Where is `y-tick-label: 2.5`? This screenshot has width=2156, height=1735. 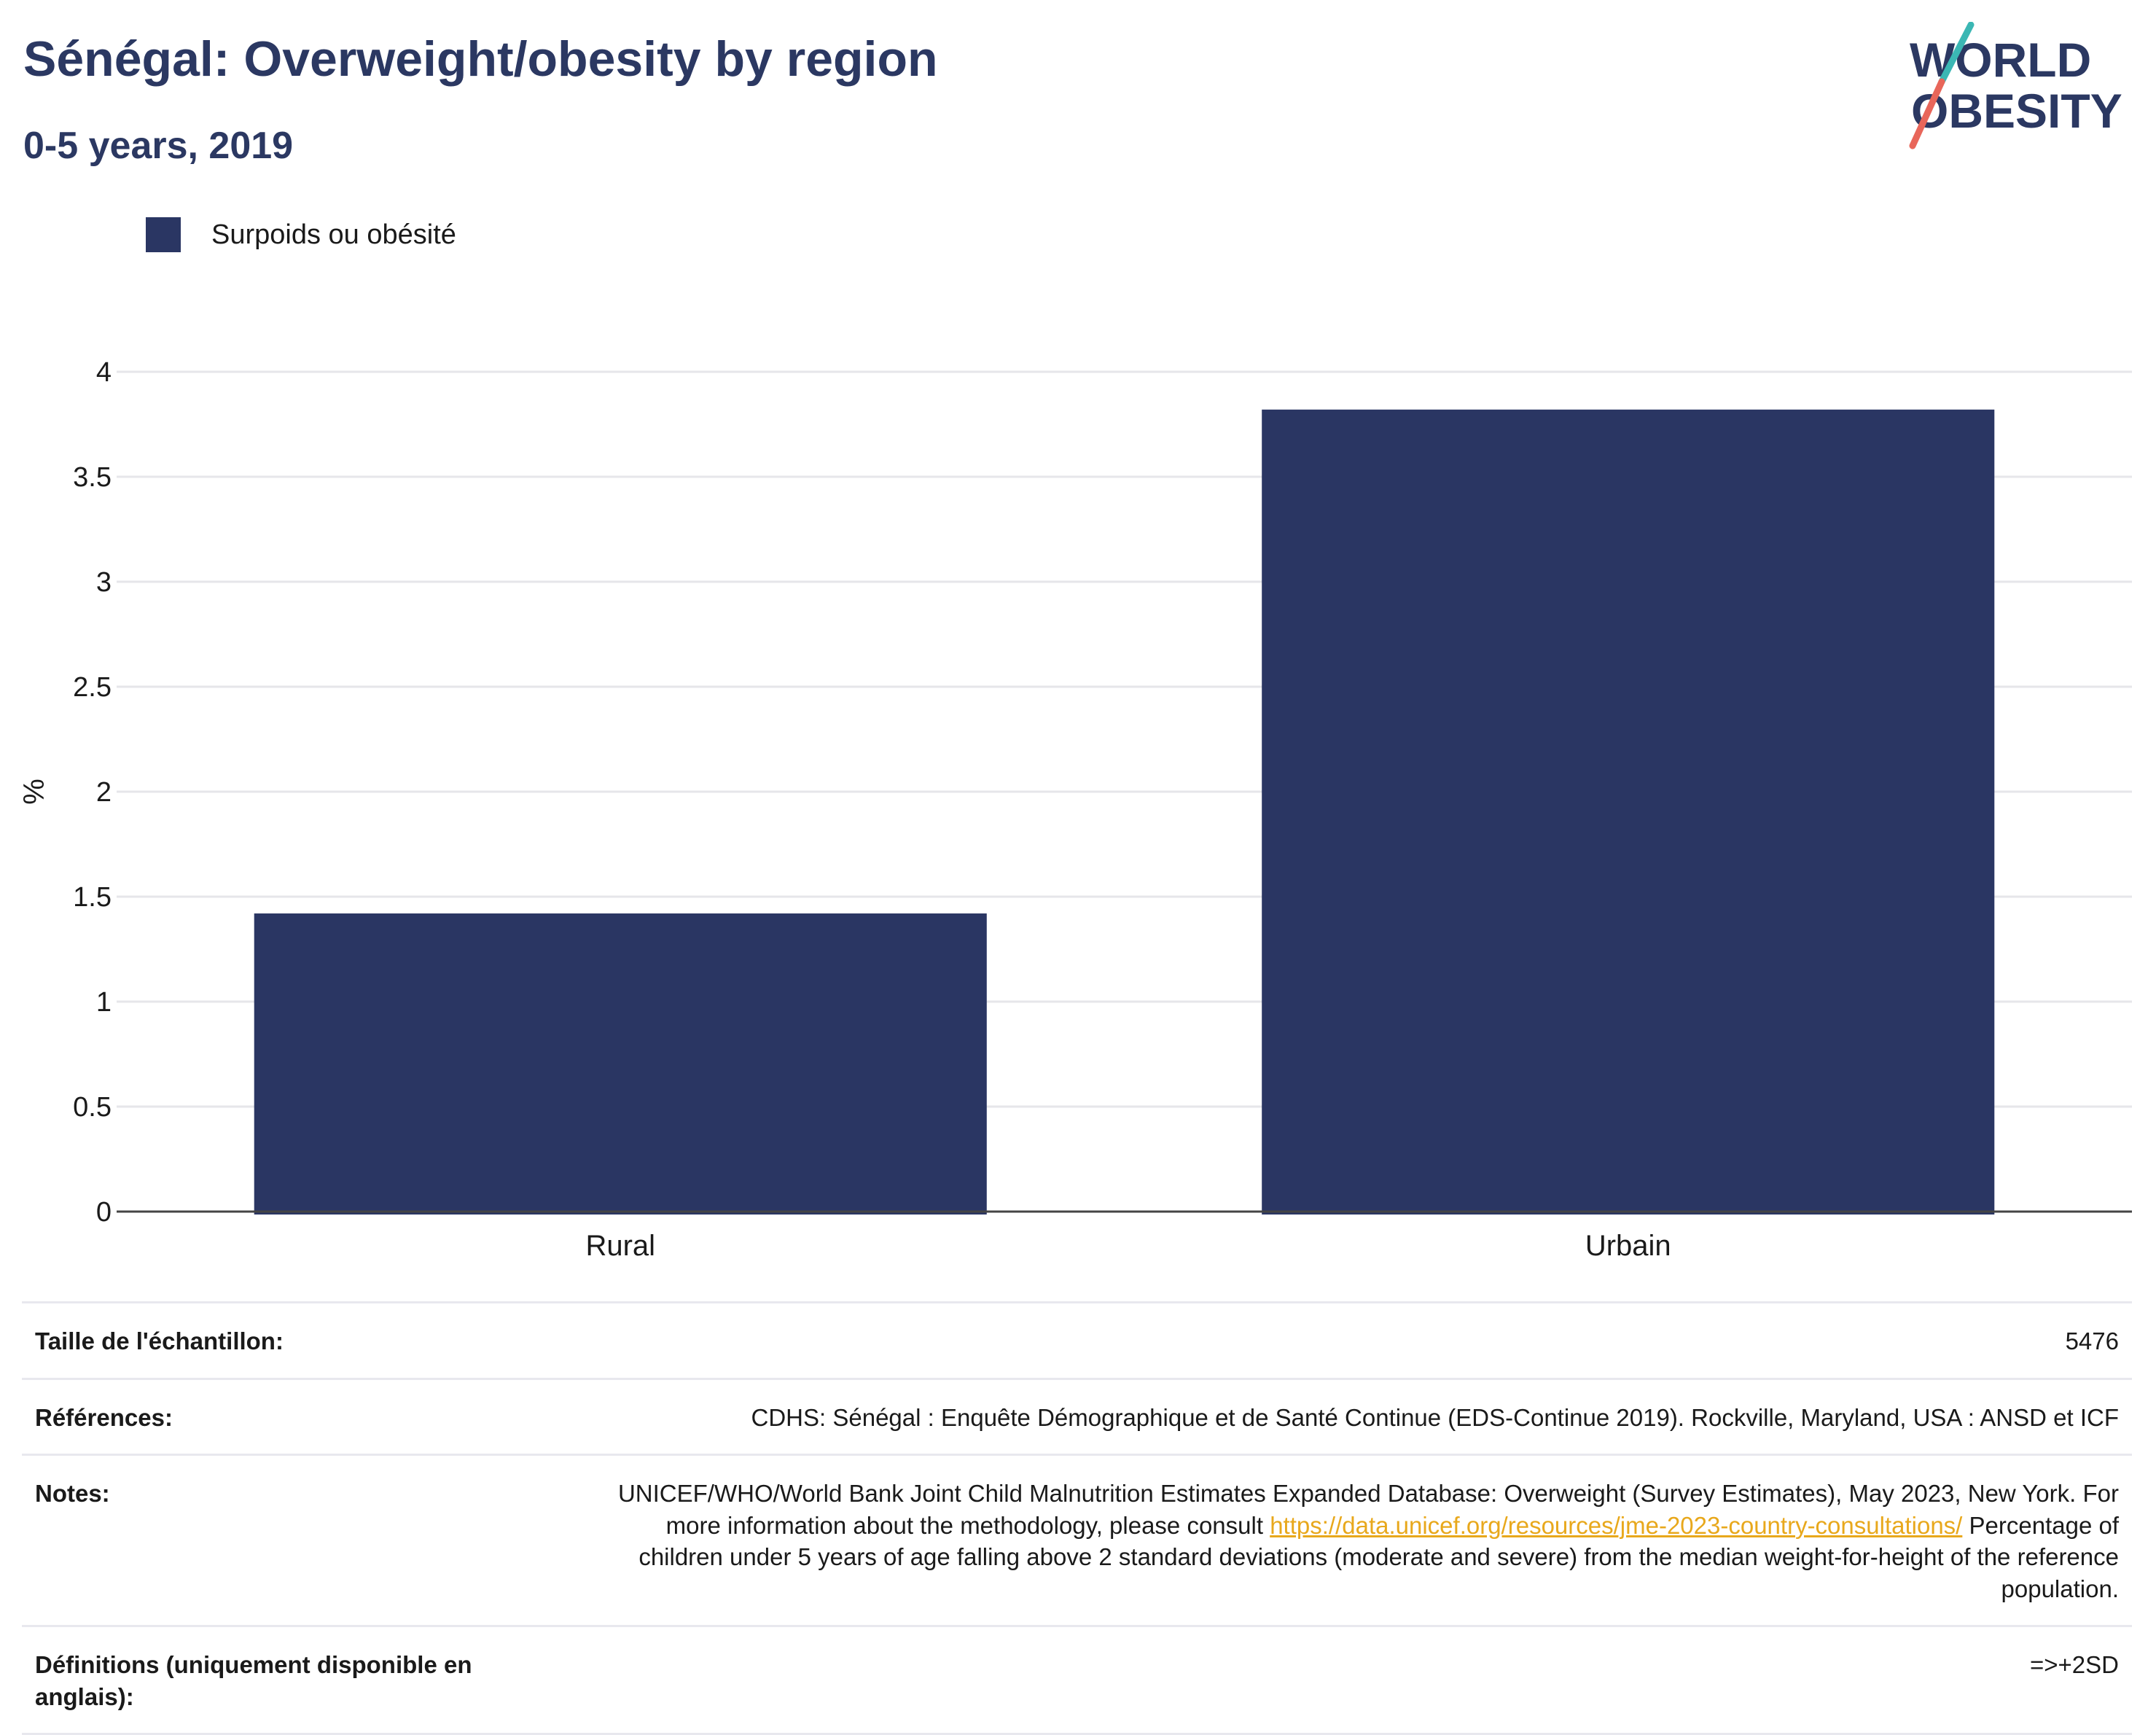
y-tick-label: 2.5 is located at coordinates (93, 687).